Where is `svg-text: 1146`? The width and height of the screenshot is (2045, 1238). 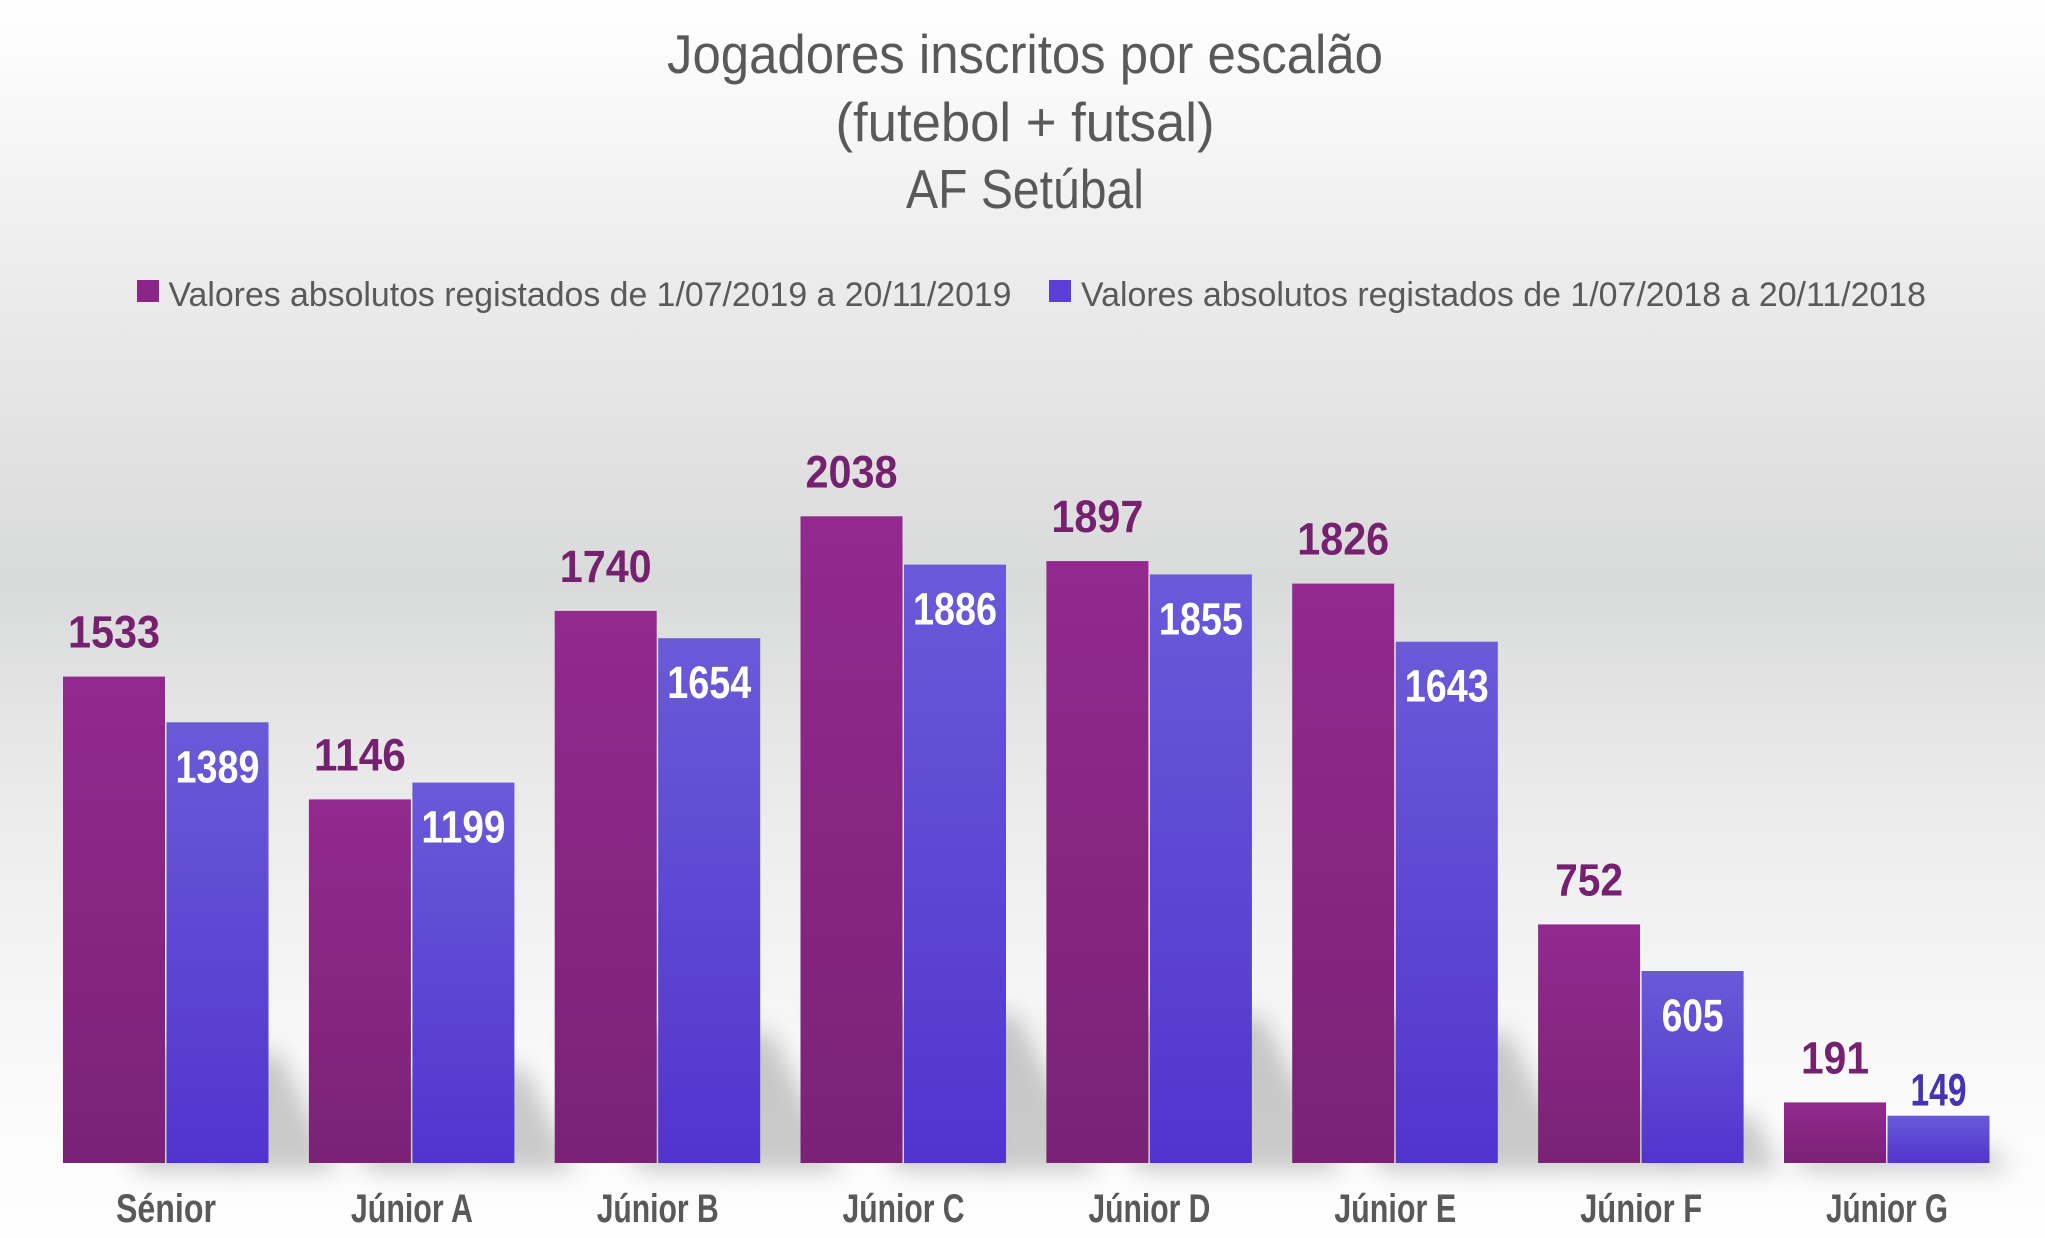
svg-text: 1146 is located at coordinates (360, 754).